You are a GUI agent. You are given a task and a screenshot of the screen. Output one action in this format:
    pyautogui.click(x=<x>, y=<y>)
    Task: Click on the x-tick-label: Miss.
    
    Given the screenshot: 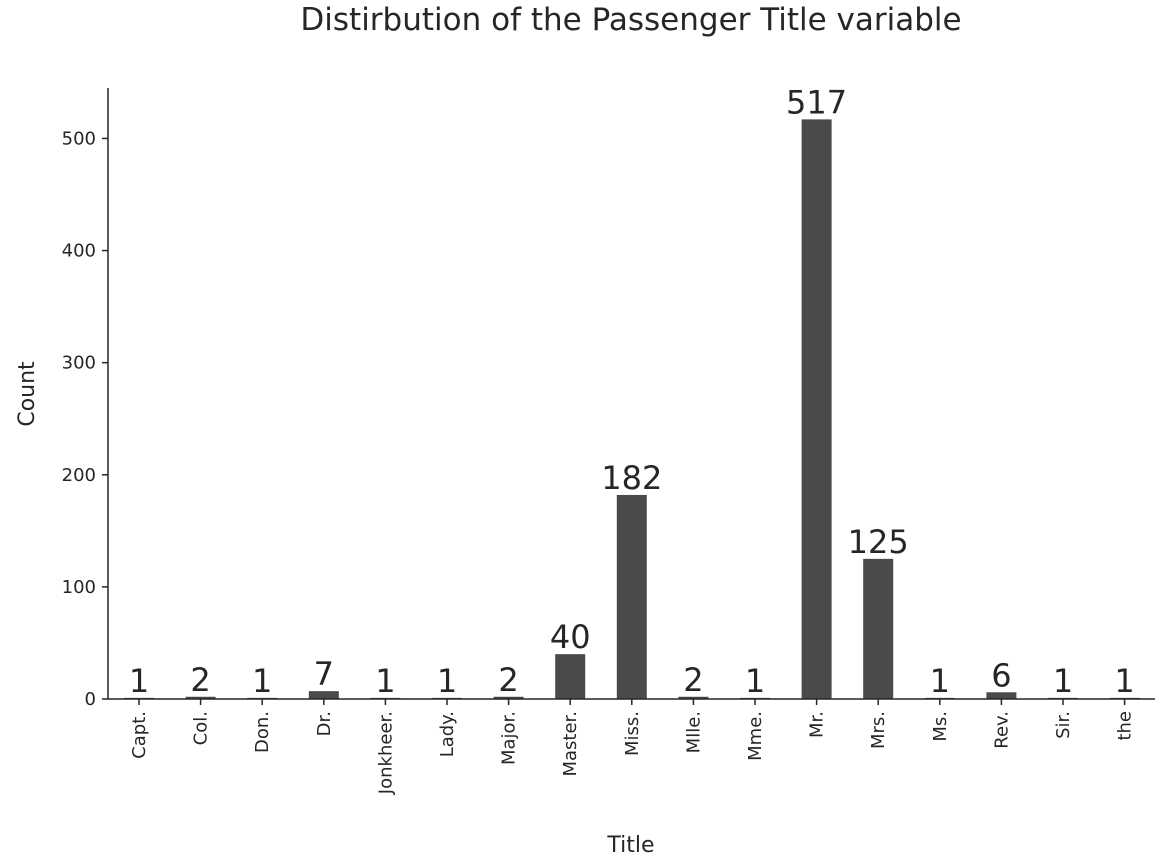 What is the action you would take?
    pyautogui.click(x=632, y=733)
    